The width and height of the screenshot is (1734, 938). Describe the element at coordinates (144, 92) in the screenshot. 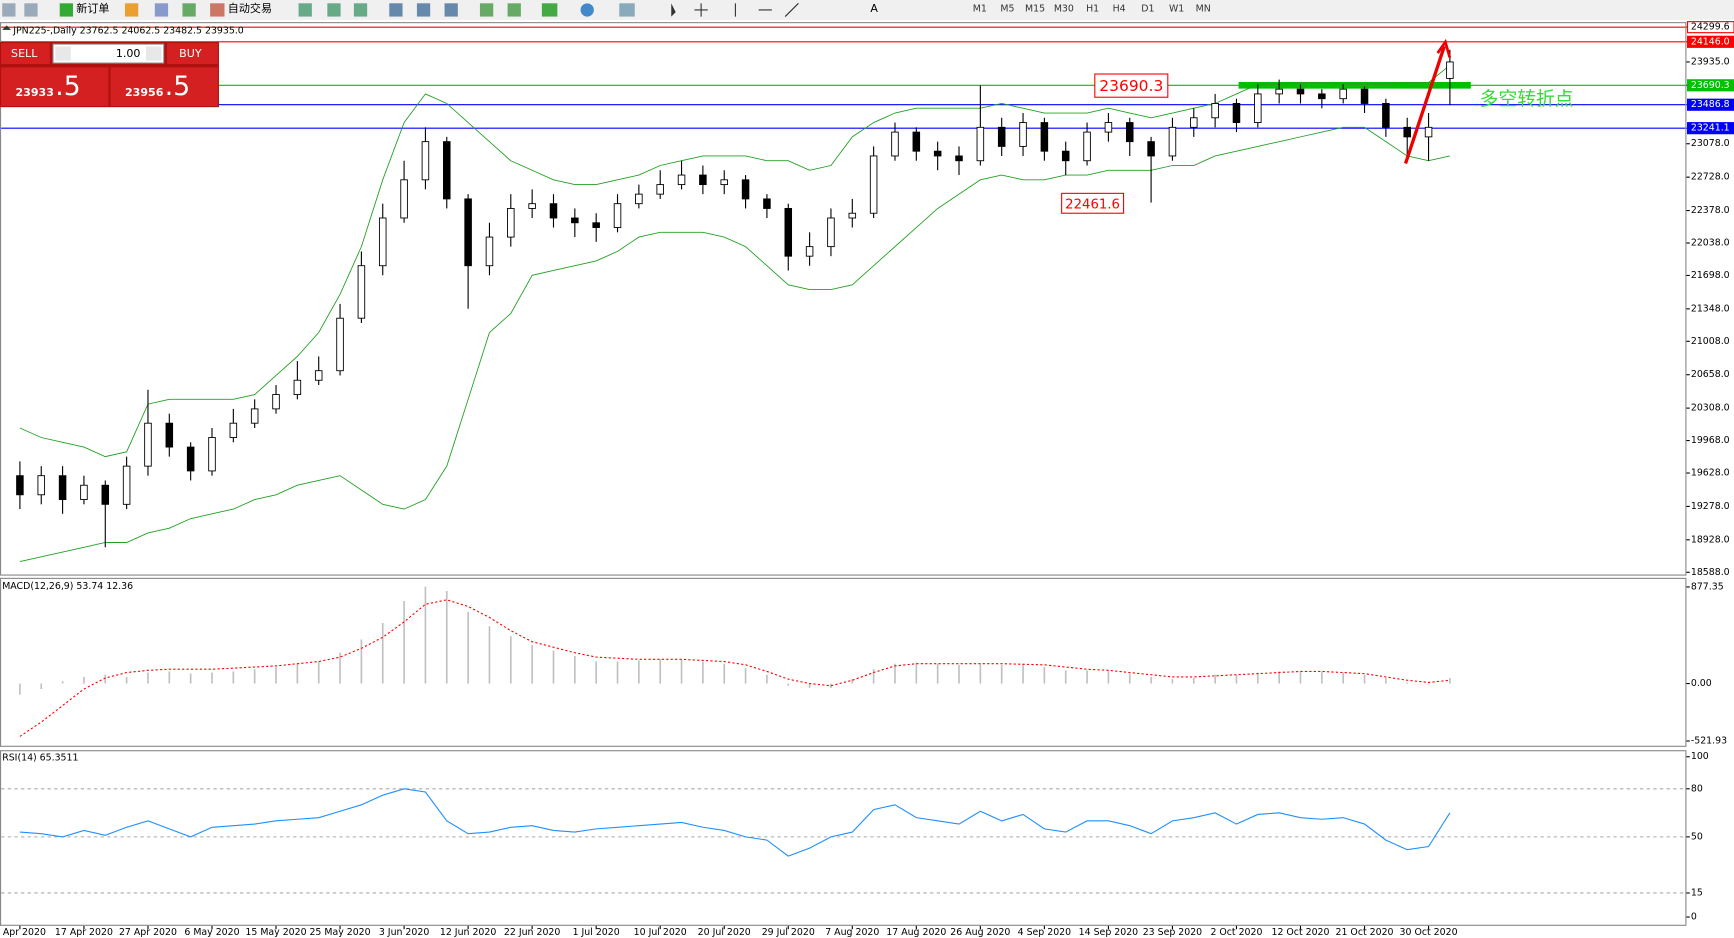

I see `buy-price: 23956` at that location.